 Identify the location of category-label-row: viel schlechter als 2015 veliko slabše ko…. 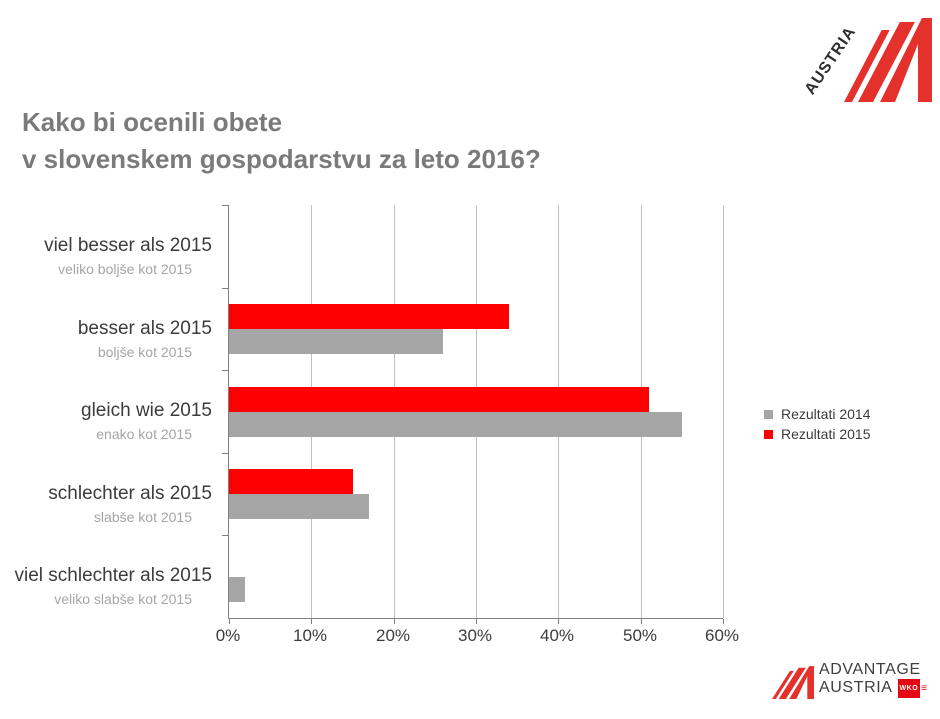
(111, 585).